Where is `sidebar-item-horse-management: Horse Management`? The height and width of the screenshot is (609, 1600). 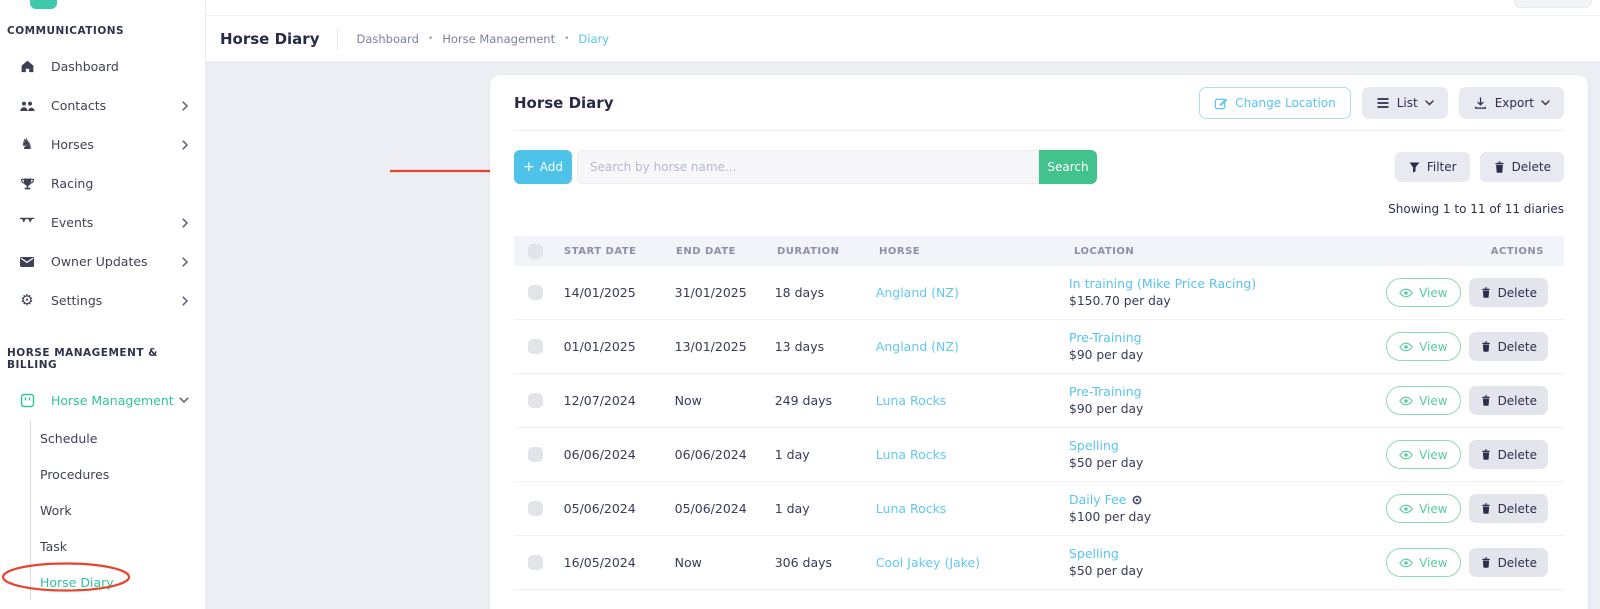
sidebar-item-horse-management: Horse Management is located at coordinates (102, 400).